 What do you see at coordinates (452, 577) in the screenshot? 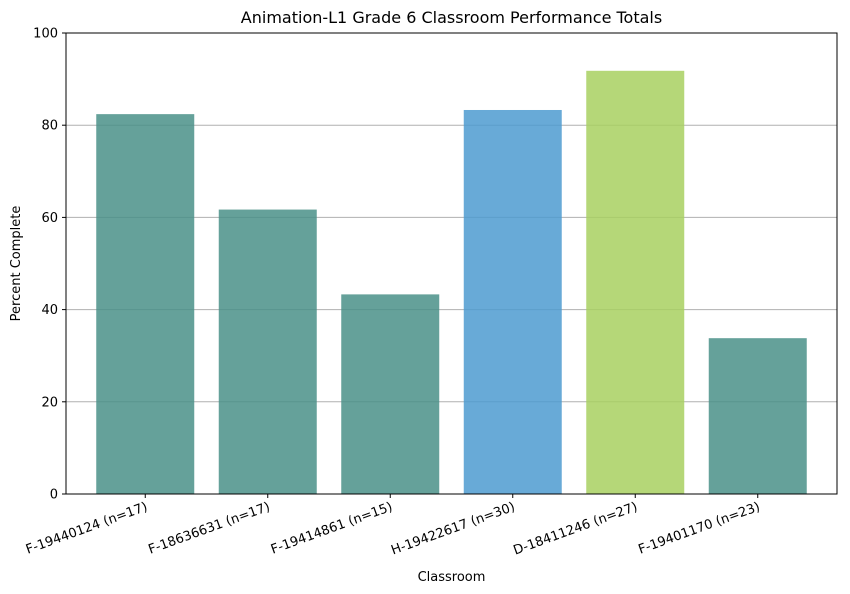
I see `x-axis-label: Classroom` at bounding box center [452, 577].